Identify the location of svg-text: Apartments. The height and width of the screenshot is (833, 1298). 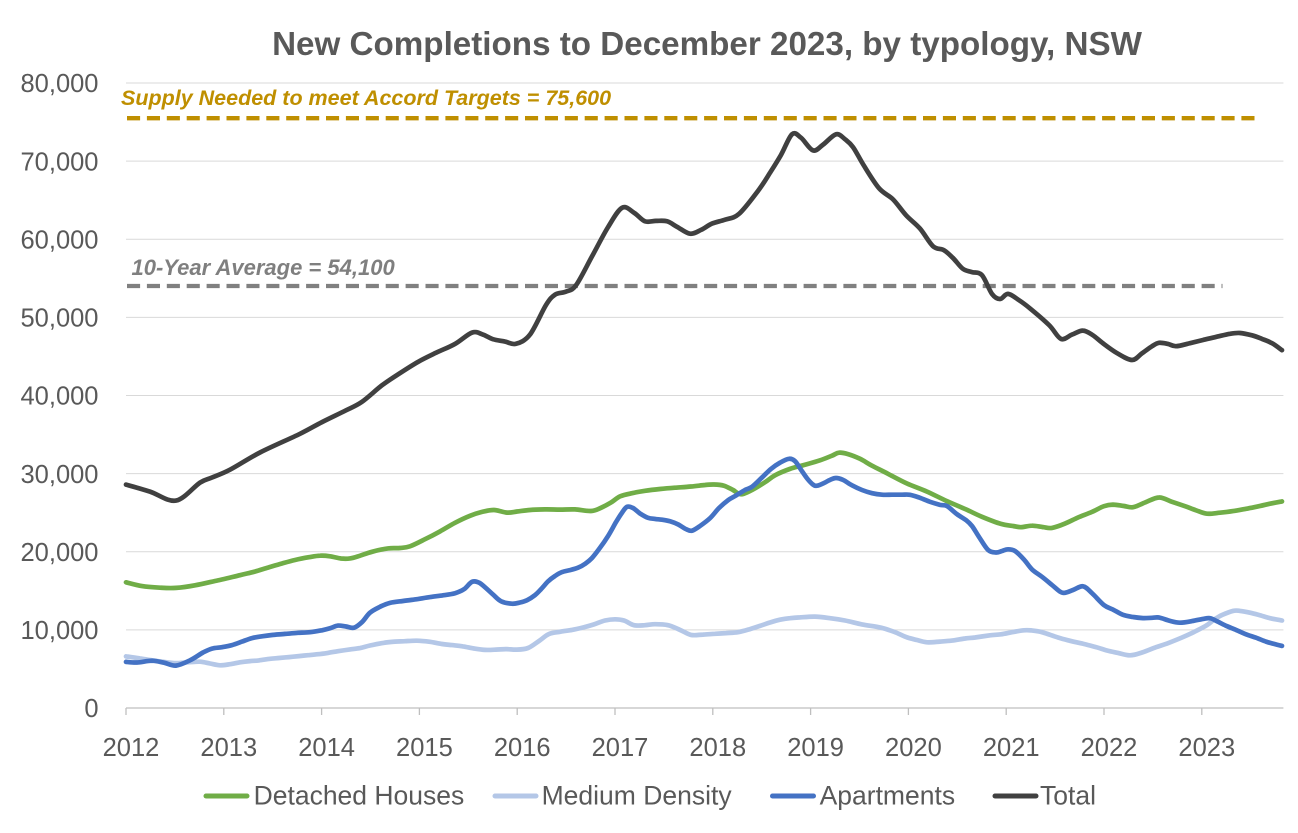
(888, 796).